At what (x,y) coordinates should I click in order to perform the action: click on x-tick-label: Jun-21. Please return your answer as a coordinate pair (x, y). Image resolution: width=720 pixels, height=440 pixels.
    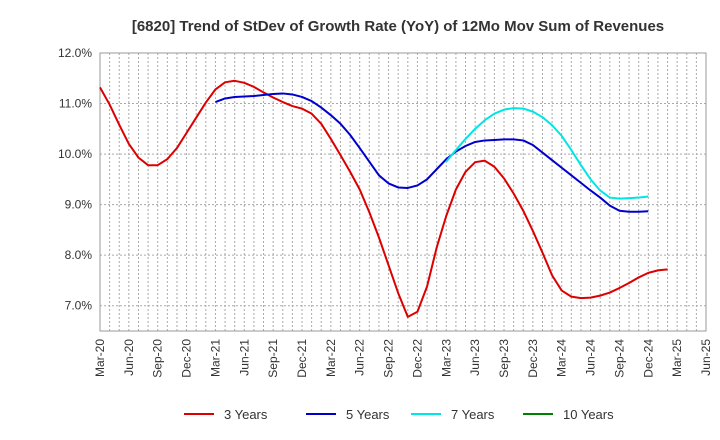
    Looking at the image, I should click on (244, 357).